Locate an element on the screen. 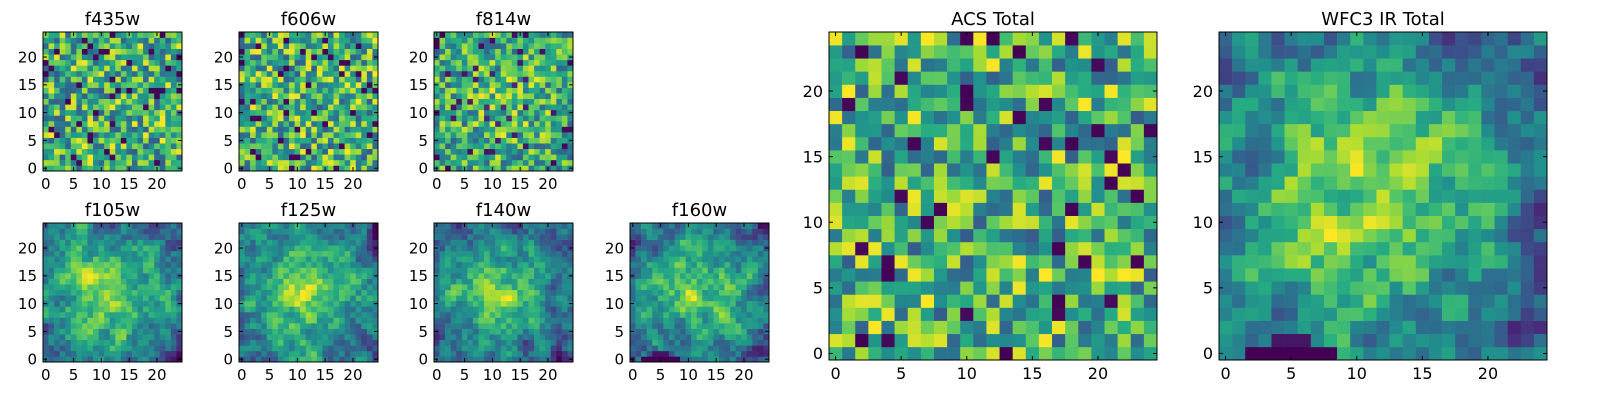  x-tick-label: 5 is located at coordinates (270, 375).